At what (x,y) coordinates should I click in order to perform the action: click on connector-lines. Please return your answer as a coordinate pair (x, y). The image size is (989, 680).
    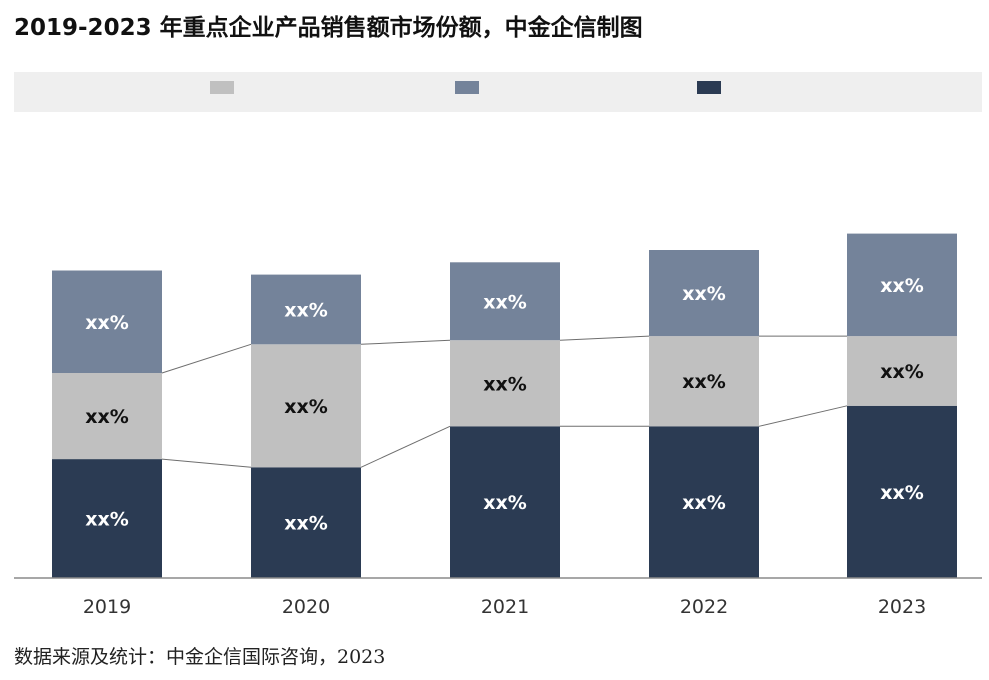
    Looking at the image, I should click on (504, 401).